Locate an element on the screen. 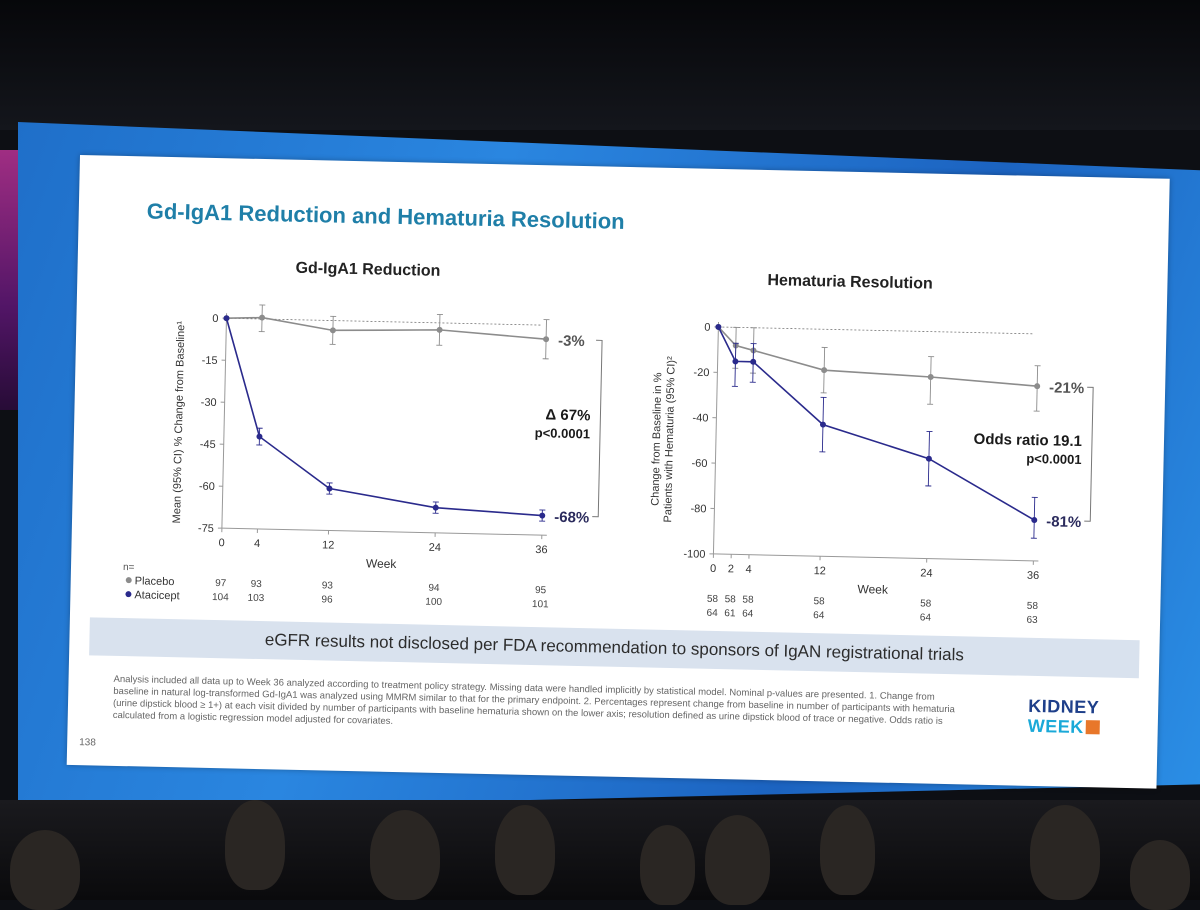 The width and height of the screenshot is (1200, 910). chart1-y-tick-label: -15 is located at coordinates (210, 361).